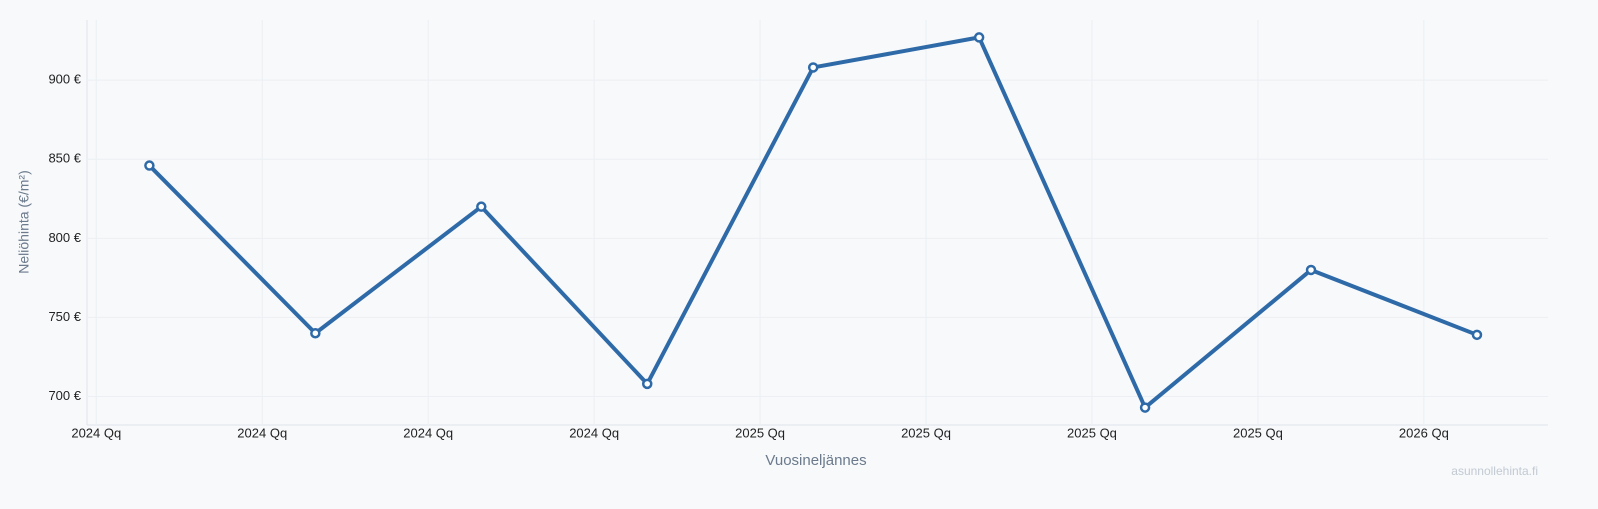  What do you see at coordinates (1494, 471) in the screenshot?
I see `watermark: asunnollehinta.fi` at bounding box center [1494, 471].